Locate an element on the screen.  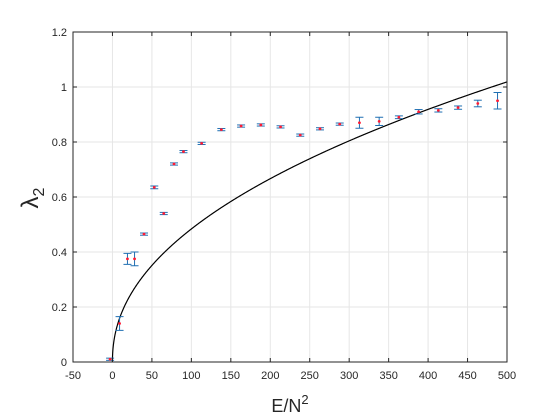
y-axis-label-base: λ is located at coordinates (30, 202).